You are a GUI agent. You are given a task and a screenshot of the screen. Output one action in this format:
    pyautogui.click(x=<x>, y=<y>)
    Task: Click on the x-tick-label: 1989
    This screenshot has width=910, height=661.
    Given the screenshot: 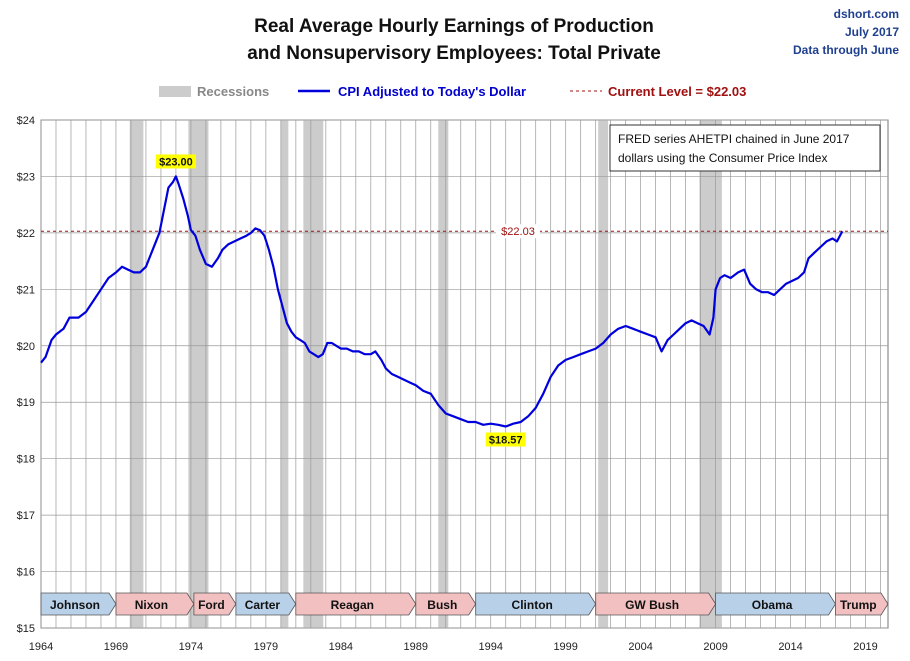 What is the action you would take?
    pyautogui.click(x=416, y=647)
    